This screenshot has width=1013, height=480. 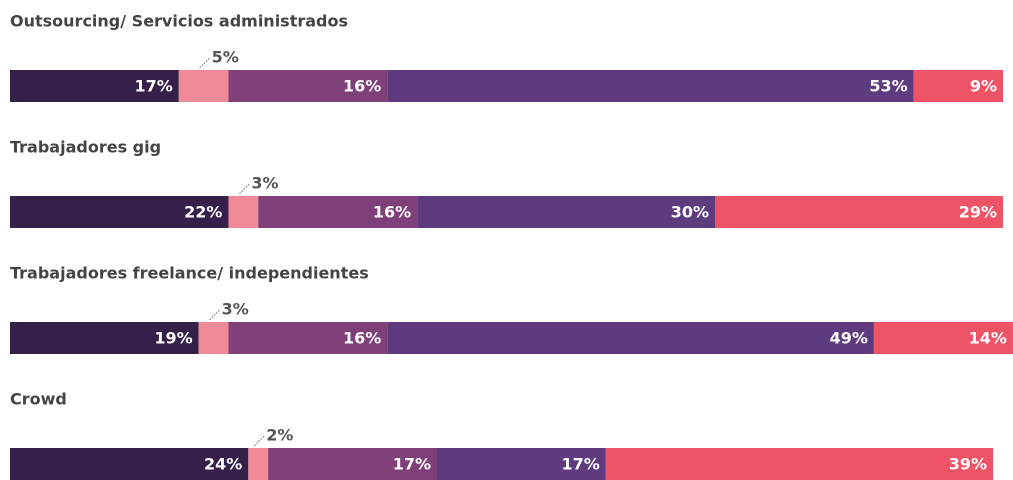 I want to click on value-label: 24%, so click(x=223, y=464).